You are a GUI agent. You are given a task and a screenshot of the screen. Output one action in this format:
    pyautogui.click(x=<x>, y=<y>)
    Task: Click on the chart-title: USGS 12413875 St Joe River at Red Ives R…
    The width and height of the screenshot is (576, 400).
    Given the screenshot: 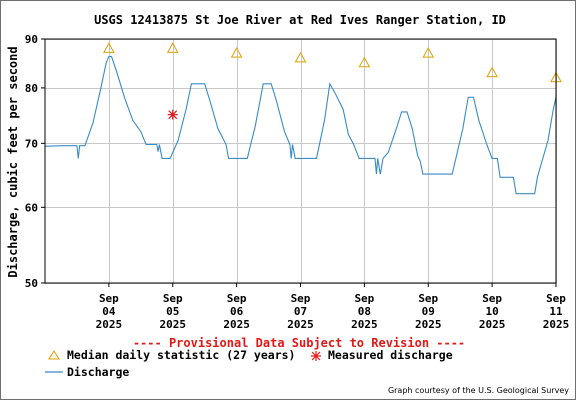 What is the action you would take?
    pyautogui.click(x=300, y=20)
    